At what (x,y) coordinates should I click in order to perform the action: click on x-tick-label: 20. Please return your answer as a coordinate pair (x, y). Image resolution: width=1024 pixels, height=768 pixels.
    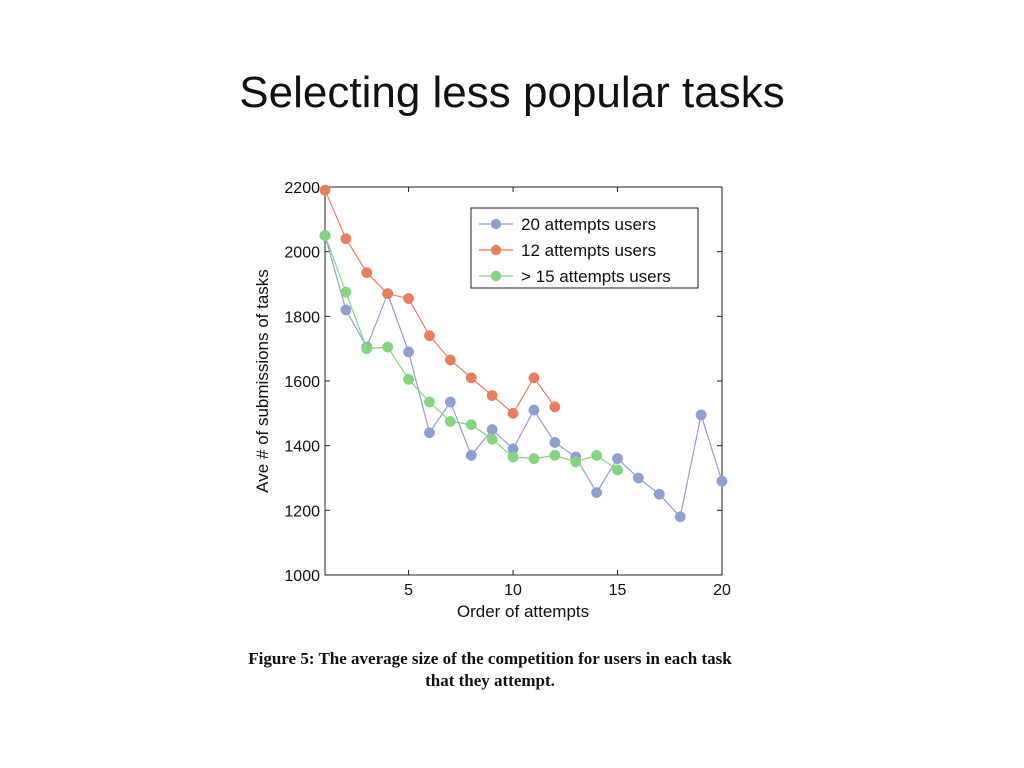
    Looking at the image, I should click on (722, 590).